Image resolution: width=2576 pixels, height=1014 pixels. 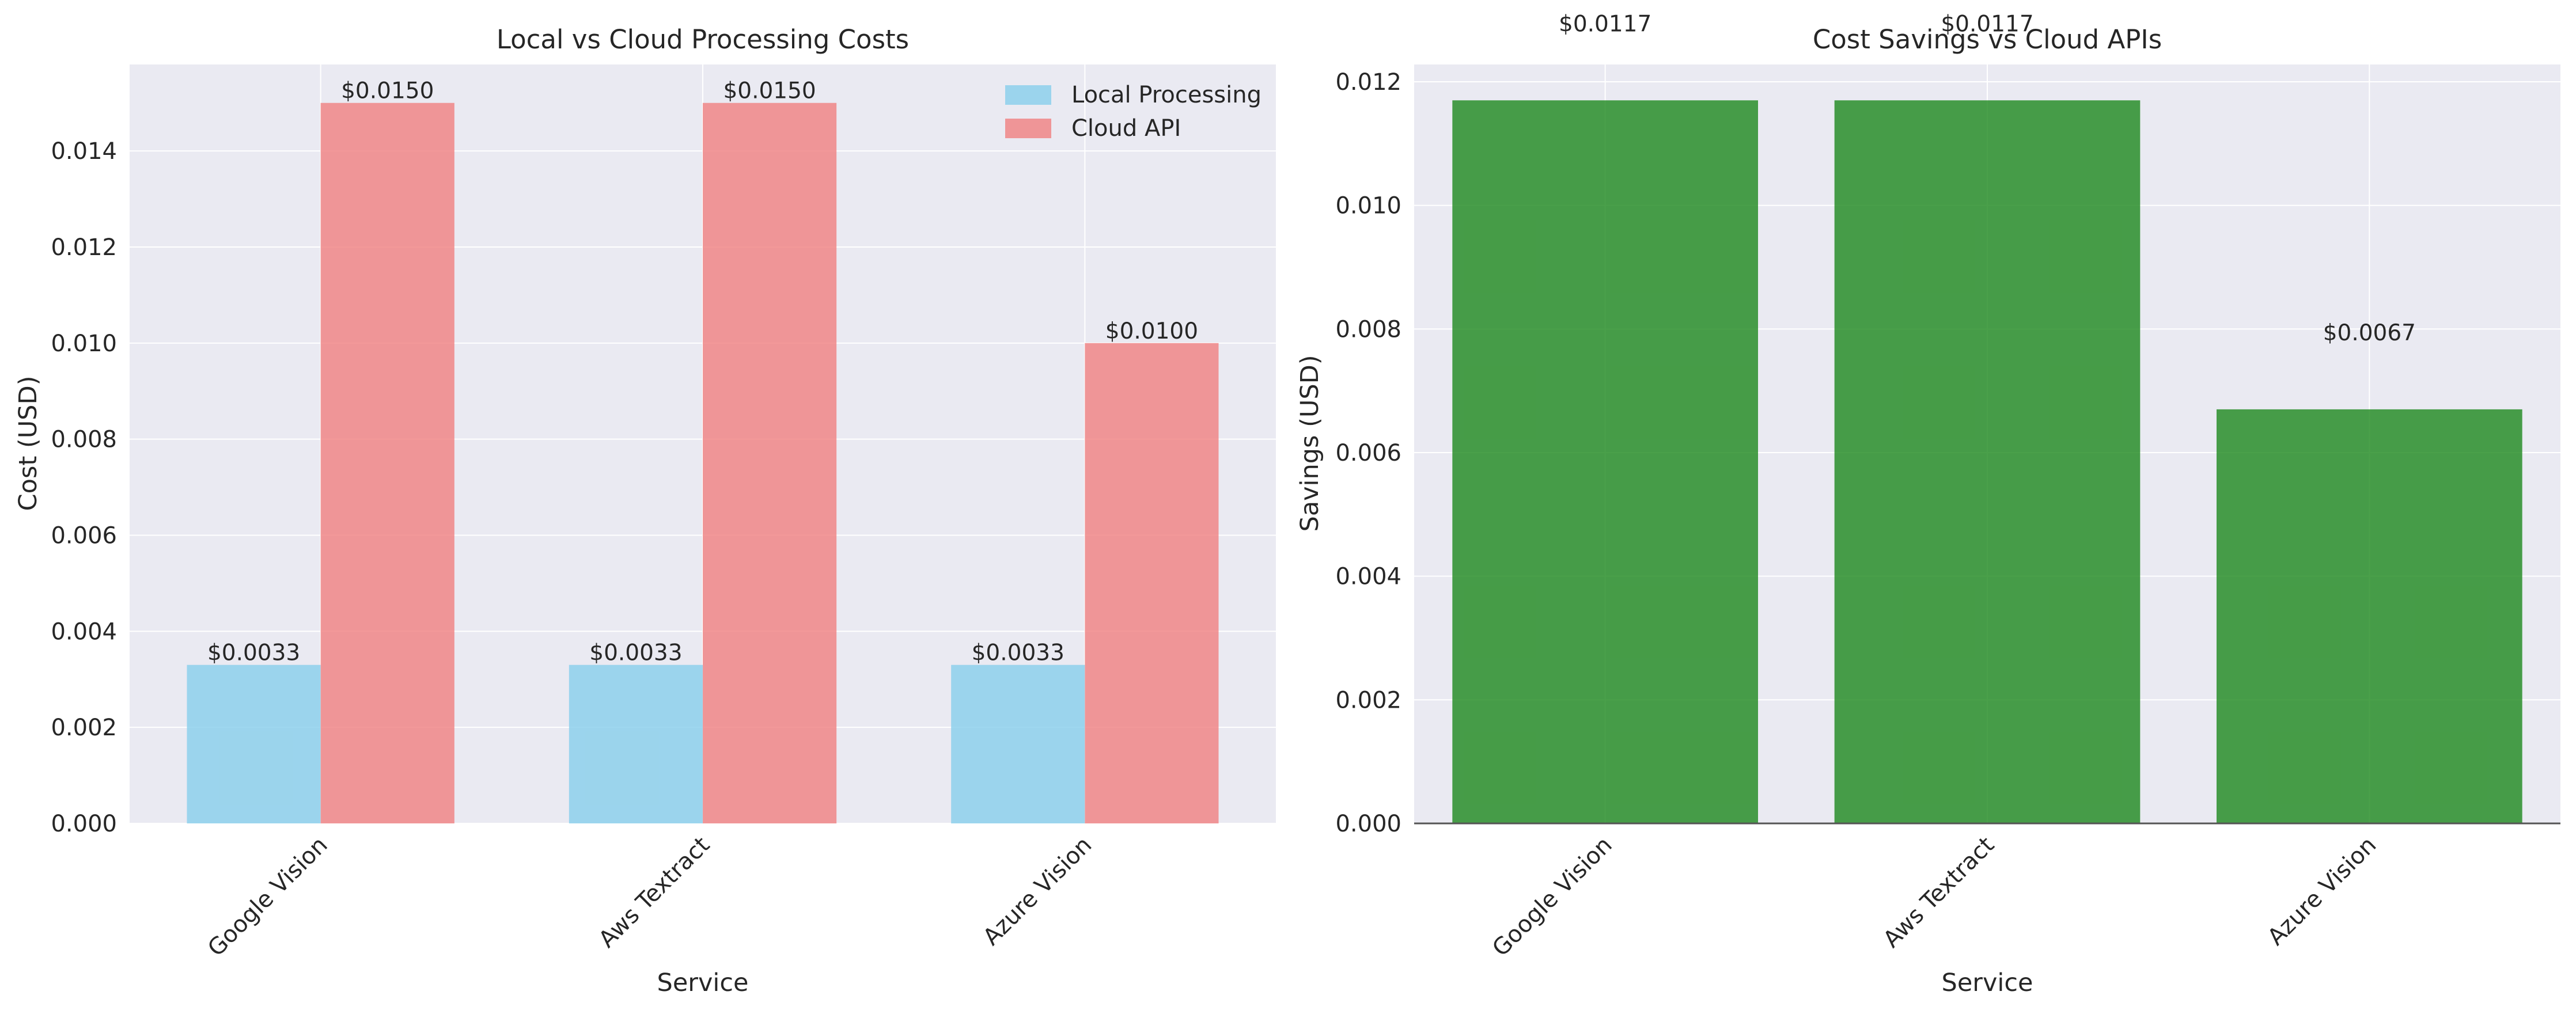 I want to click on bar-savings-aws-textract, so click(x=1987, y=462).